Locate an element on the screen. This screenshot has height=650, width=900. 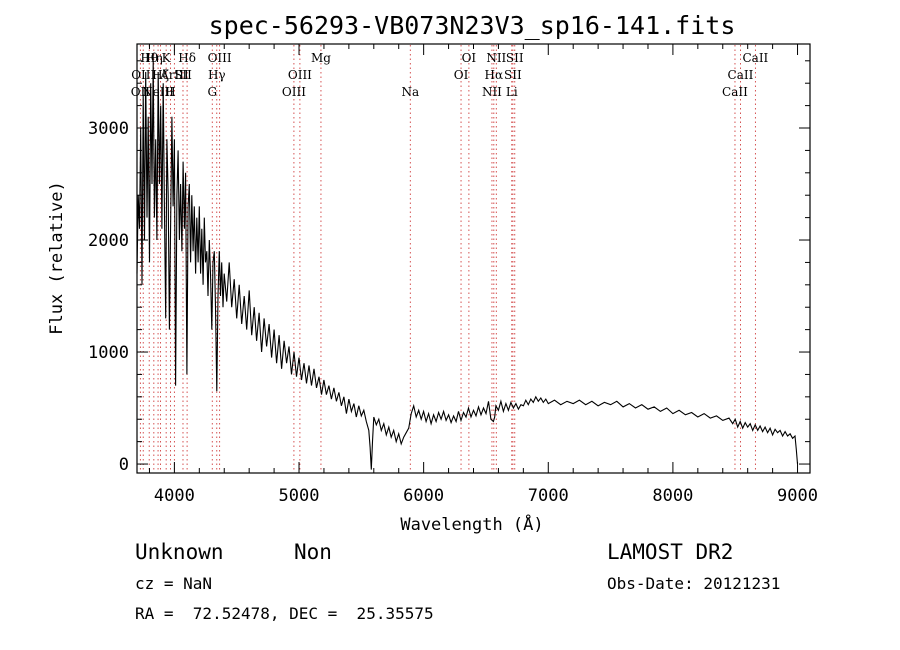
chart-title: spec-56293-VB073N23V3_sp16-141.fits is located at coordinates (472, 25).